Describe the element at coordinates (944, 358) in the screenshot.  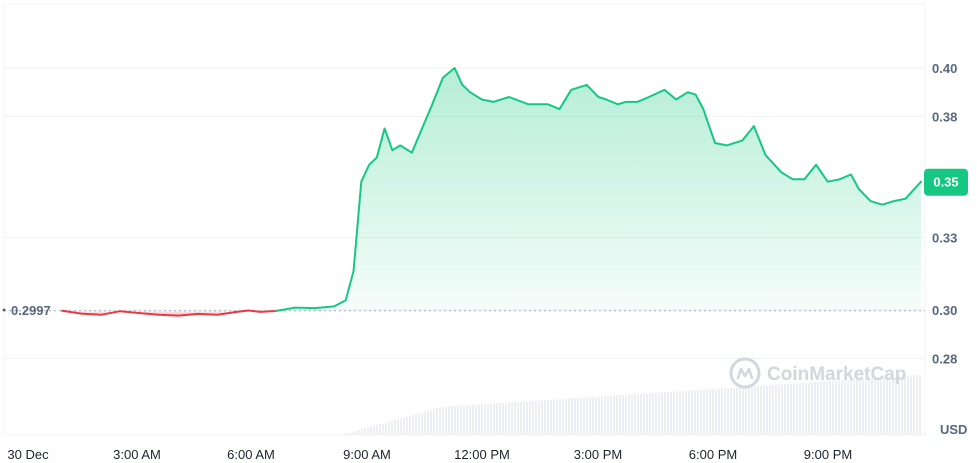
I see `y-tick-label: 0.28` at that location.